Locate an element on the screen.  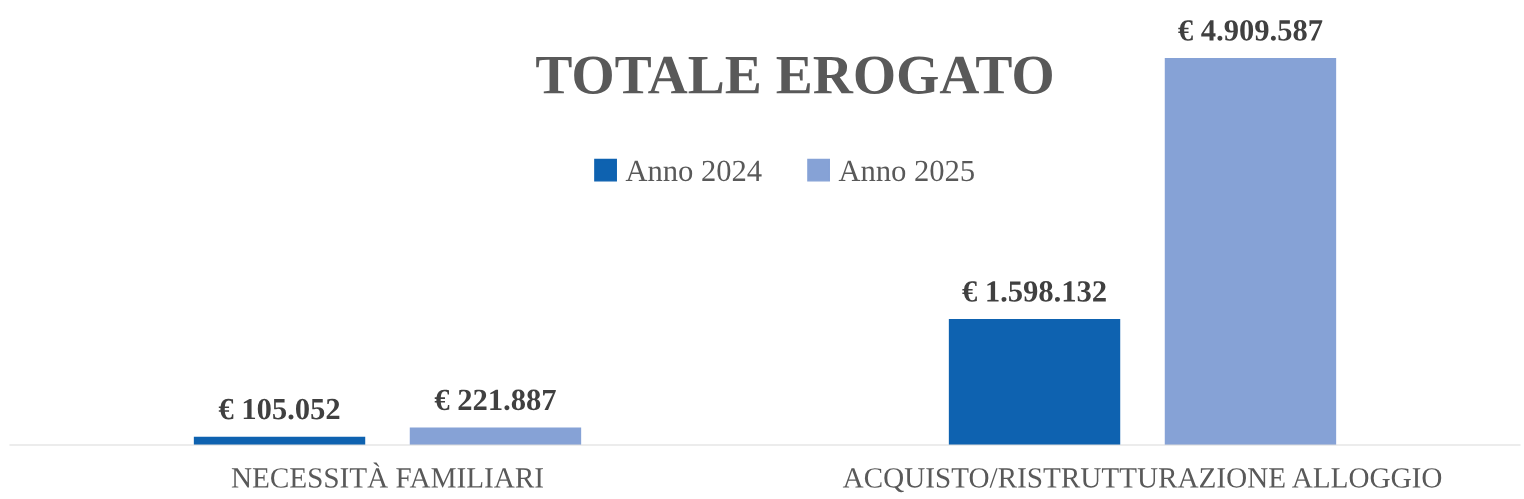
data-label: € 1.598.132 is located at coordinates (1034, 291).